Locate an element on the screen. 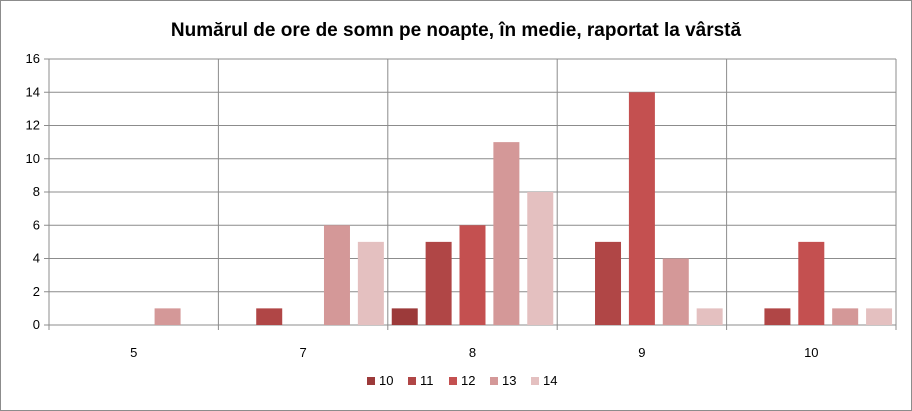  y-tick-label: 8 is located at coordinates (36, 191).